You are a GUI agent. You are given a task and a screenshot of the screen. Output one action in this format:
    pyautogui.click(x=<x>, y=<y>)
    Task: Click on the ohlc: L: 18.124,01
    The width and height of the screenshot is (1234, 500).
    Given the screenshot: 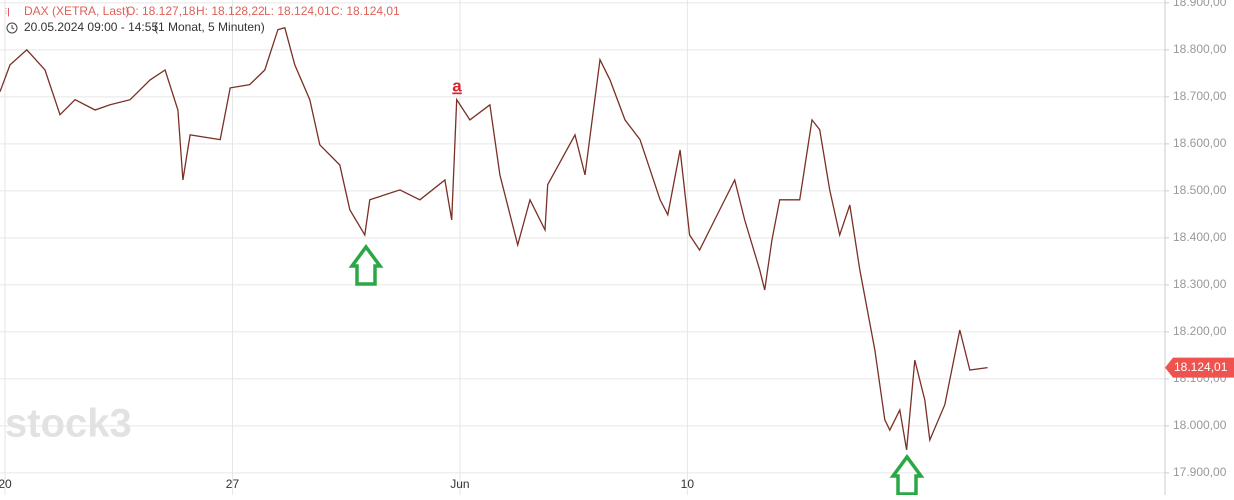 What is the action you would take?
    pyautogui.click(x=297, y=11)
    